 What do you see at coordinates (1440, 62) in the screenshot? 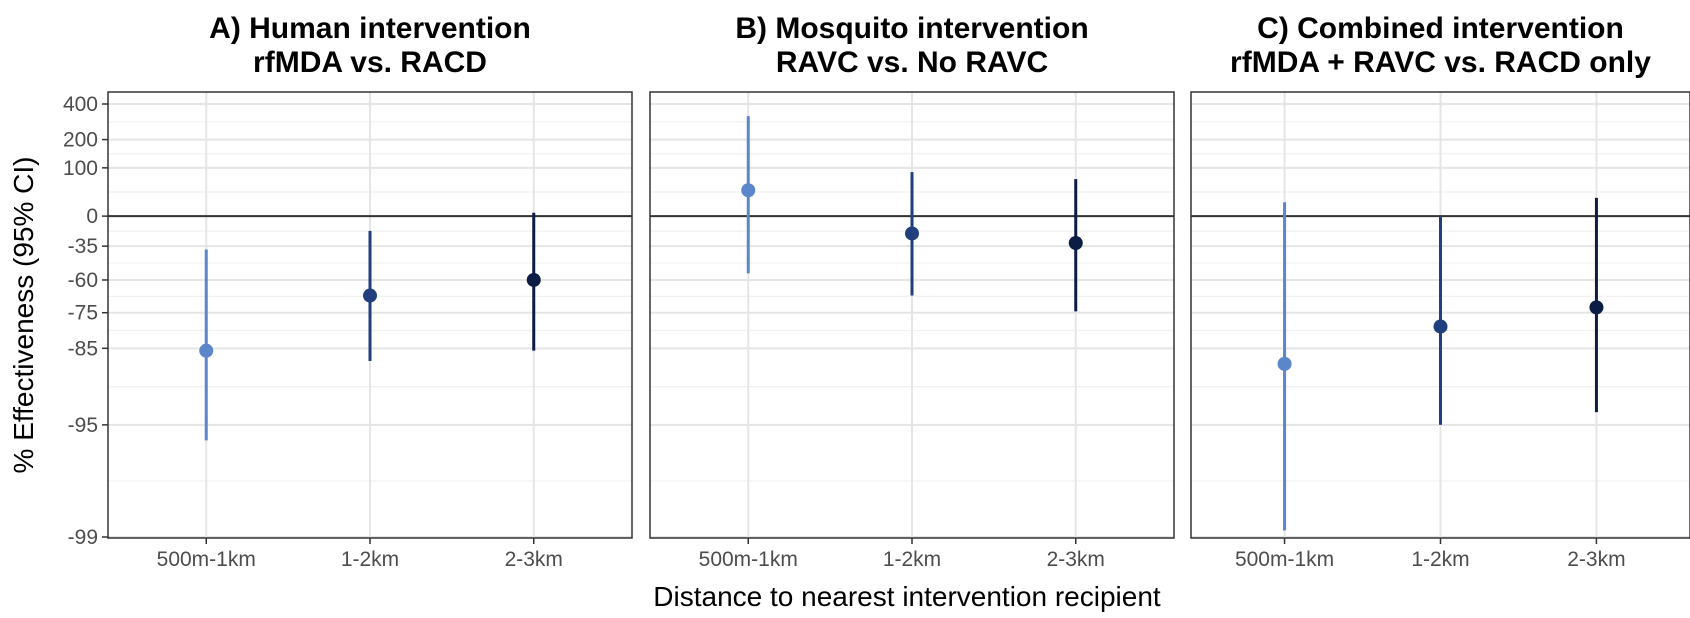
I see `panel-title-line2-2: rfMDA + RAVC vs. RACD only` at bounding box center [1440, 62].